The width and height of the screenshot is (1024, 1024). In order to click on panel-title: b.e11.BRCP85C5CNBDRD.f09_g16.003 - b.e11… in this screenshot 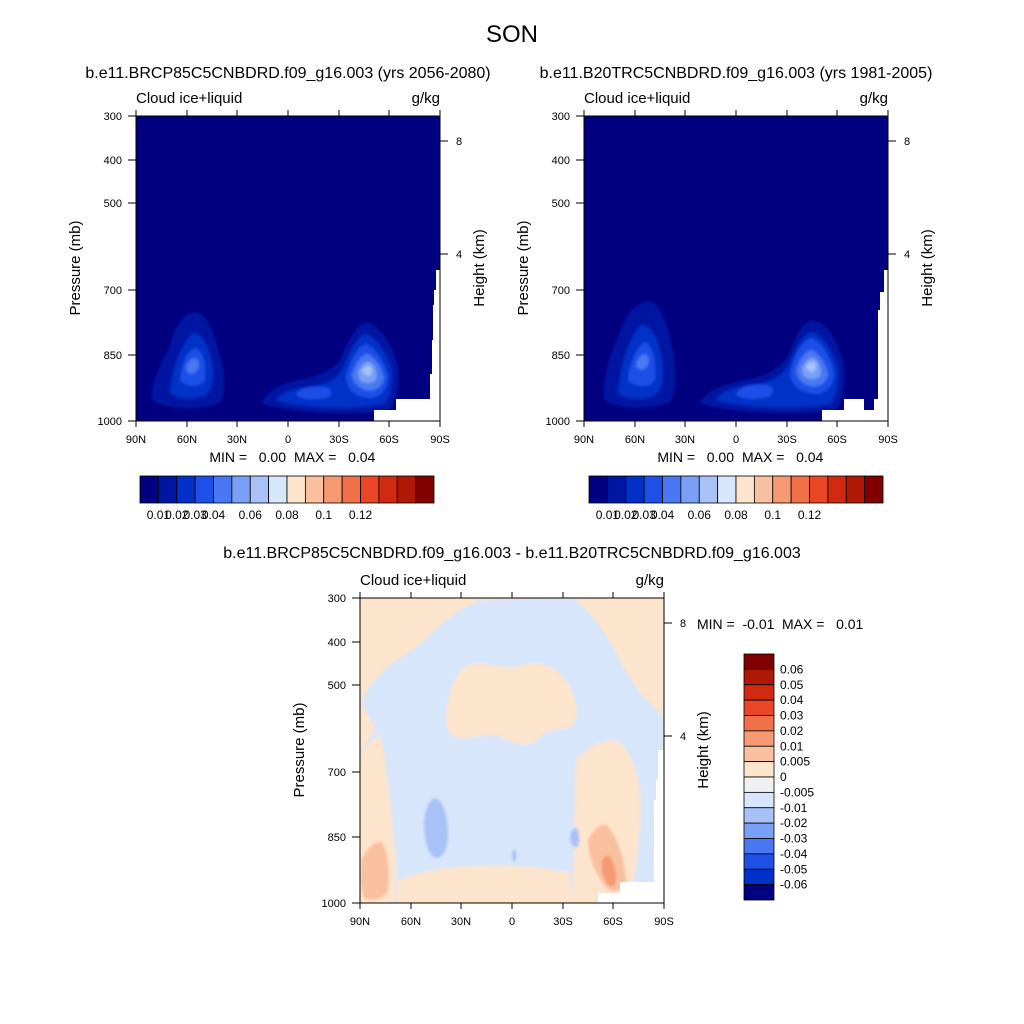, I will do `click(512, 553)`.